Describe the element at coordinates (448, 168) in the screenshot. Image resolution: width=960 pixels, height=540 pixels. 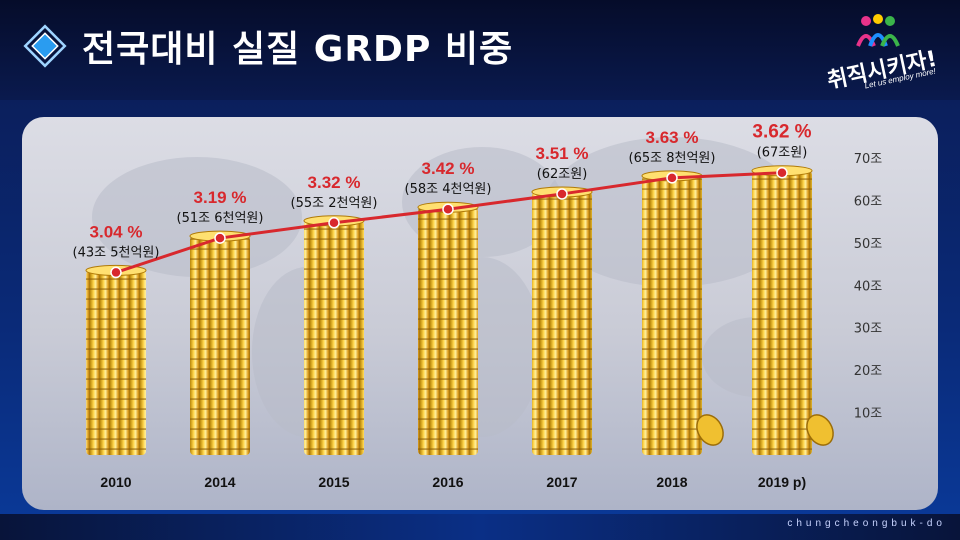
I see `share-value-label: 3.42 %` at that location.